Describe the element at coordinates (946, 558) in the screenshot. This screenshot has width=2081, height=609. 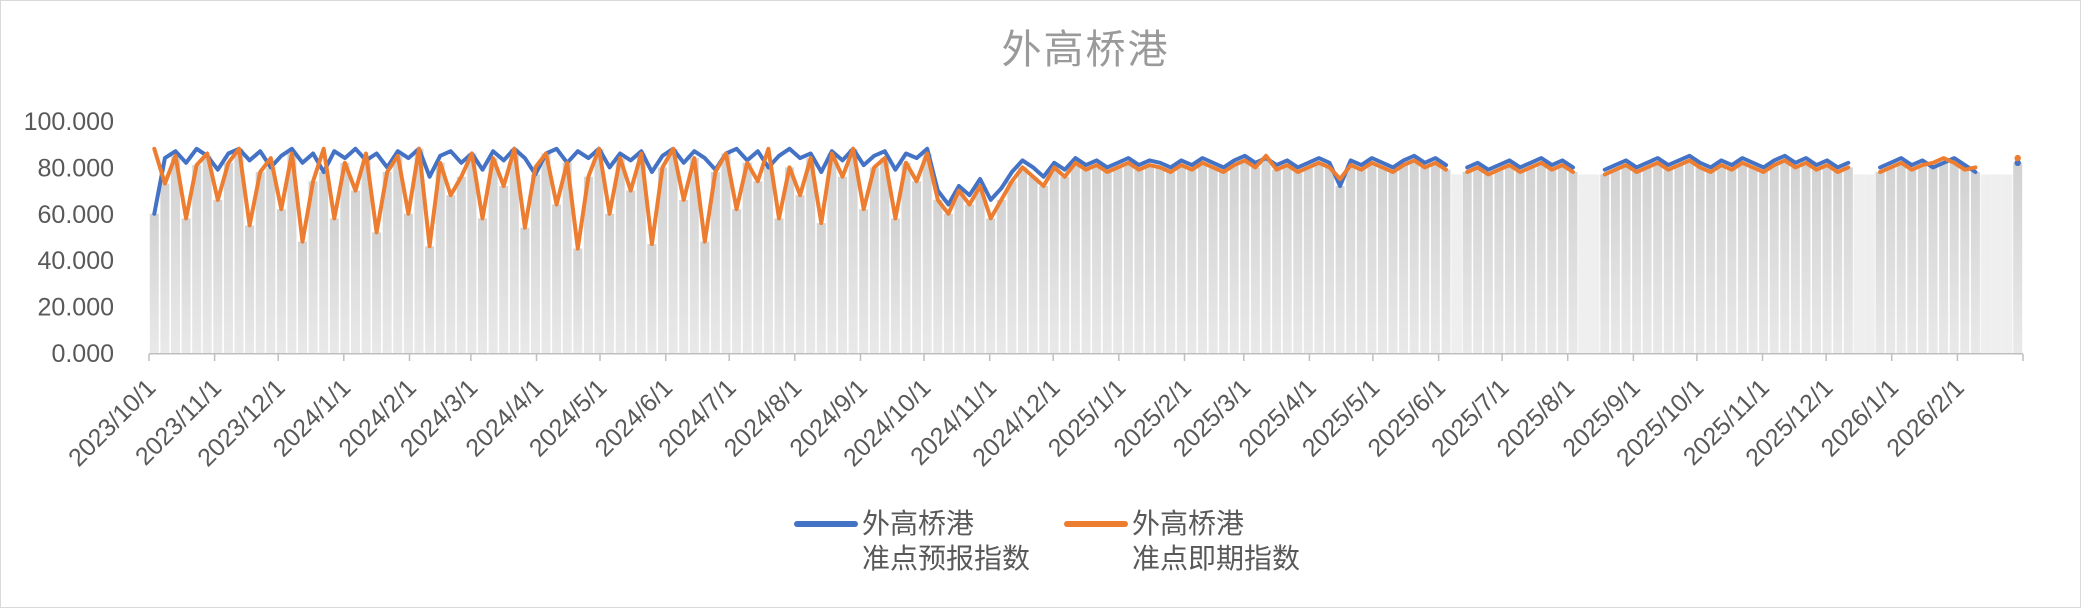
I see `legend-label-line2: 准点预报指数` at that location.